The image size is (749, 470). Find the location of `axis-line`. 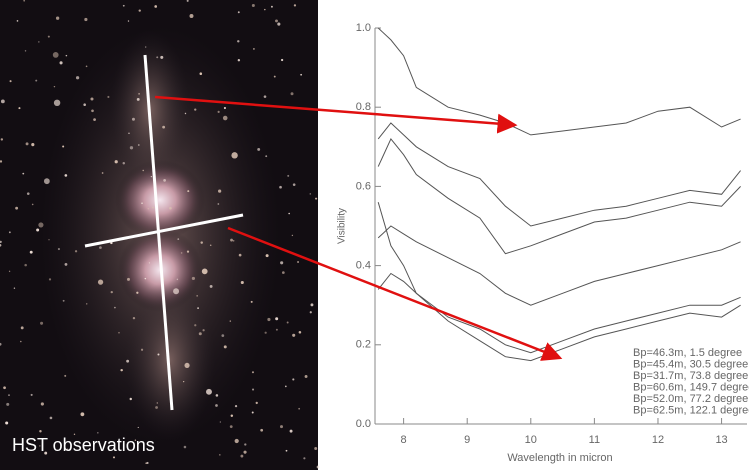

axis-line is located at coordinates (164, 230).